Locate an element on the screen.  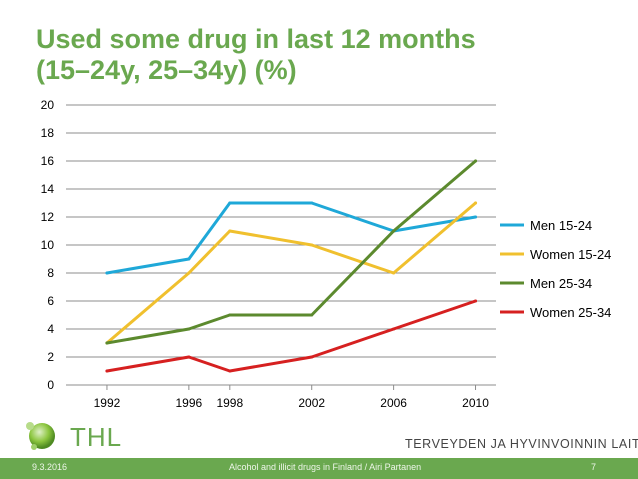
y-axis: 0 2 4 6 8 10 12 14 16 18 20 is located at coordinates (48, 245).